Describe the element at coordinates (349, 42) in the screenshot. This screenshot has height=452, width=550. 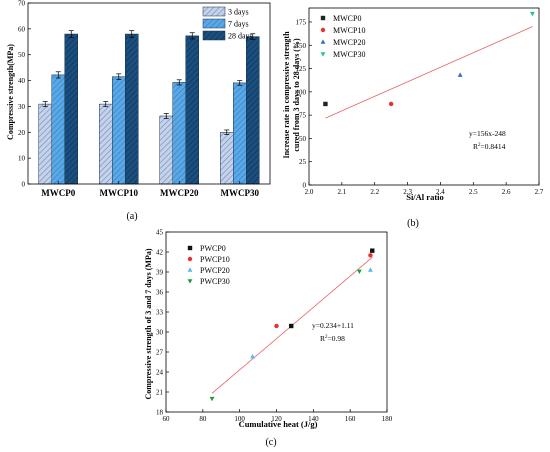
I see `panel-b-legend-label: MWCP20` at that location.